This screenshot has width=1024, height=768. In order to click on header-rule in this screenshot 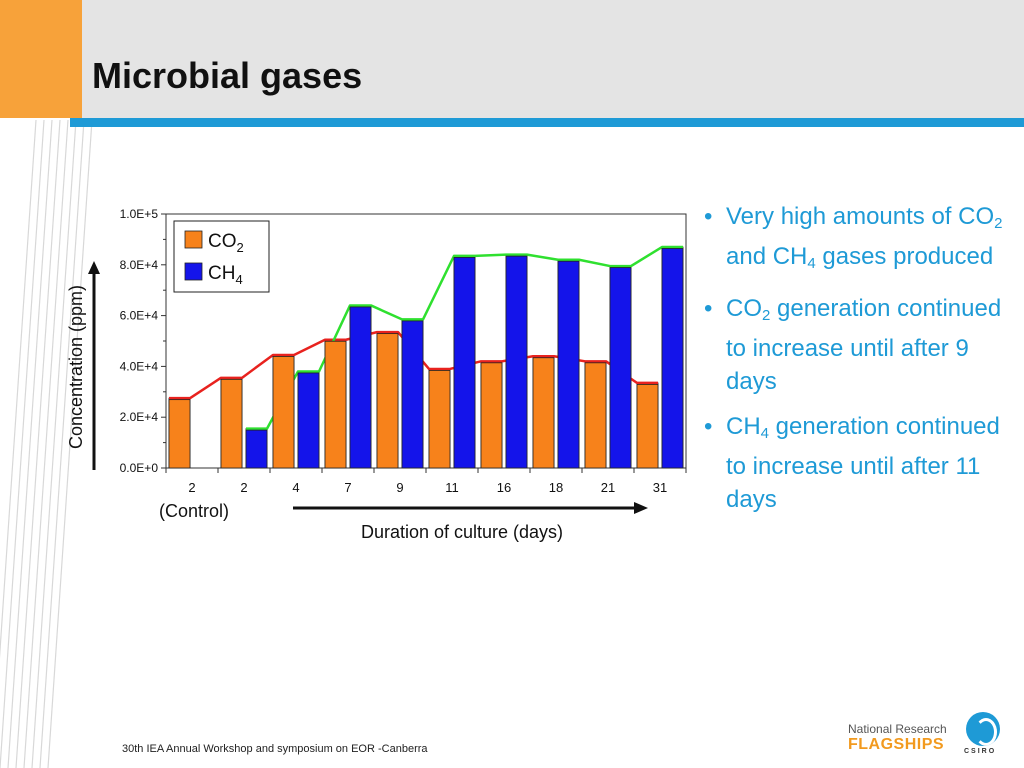, I will do `click(547, 122)`.